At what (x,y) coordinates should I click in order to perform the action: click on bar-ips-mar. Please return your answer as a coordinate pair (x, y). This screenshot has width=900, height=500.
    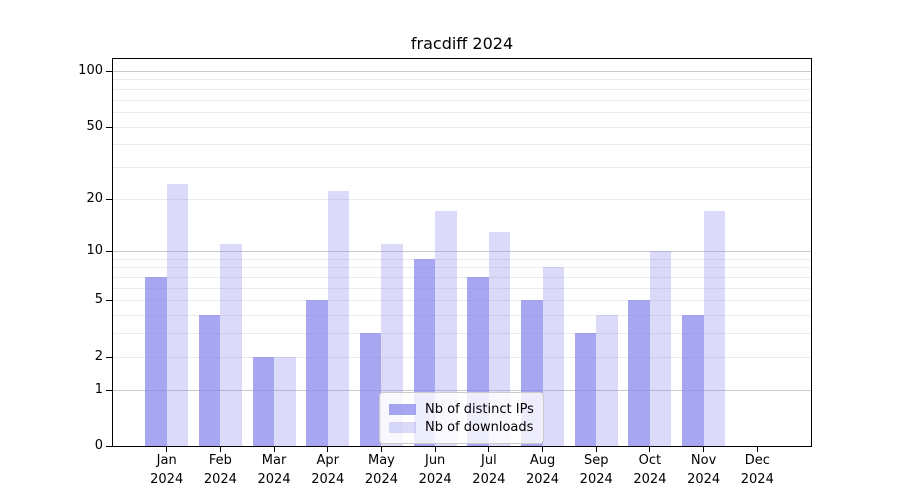
    Looking at the image, I should click on (263, 401).